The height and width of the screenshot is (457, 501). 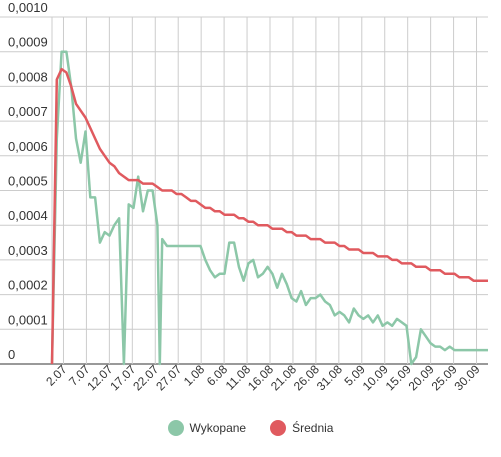 I want to click on y-tick-label: 0,0004, so click(x=28, y=215).